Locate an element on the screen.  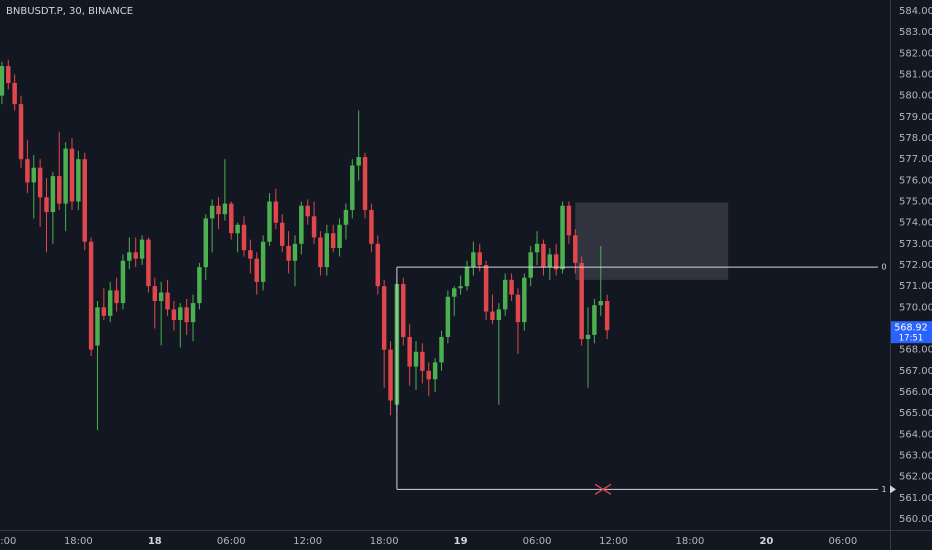
x-tick-label: 19 is located at coordinates (461, 541).